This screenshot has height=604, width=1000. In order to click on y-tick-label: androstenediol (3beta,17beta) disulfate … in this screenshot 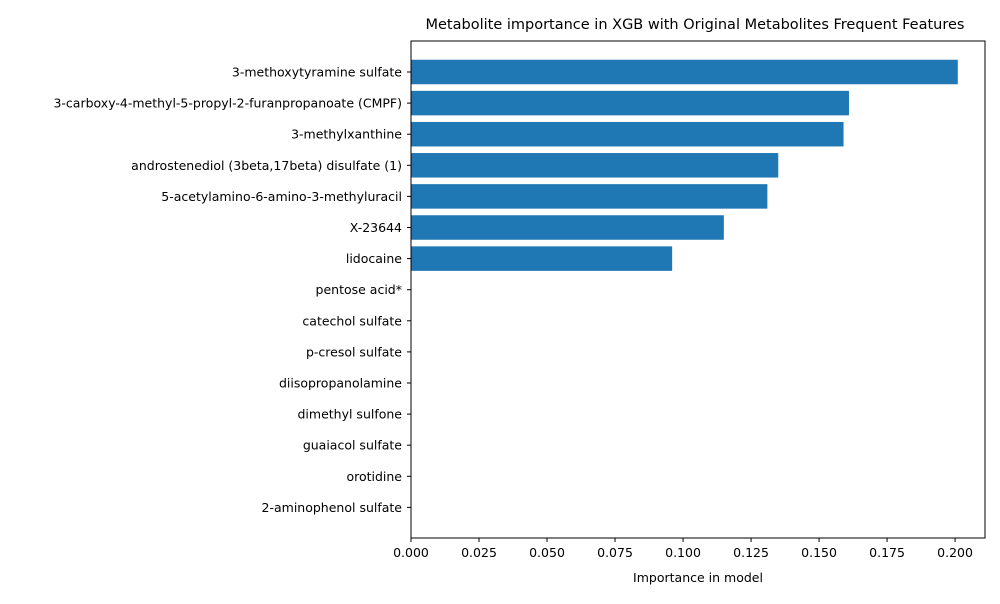, I will do `click(266, 165)`.